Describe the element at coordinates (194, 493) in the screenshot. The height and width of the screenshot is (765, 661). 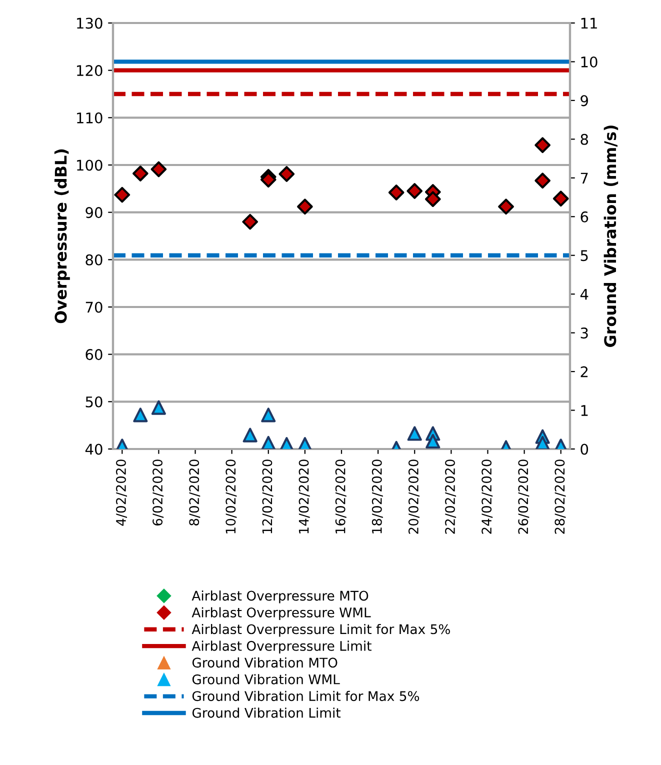
I see `x-tick-label: 8/02/2020` at that location.